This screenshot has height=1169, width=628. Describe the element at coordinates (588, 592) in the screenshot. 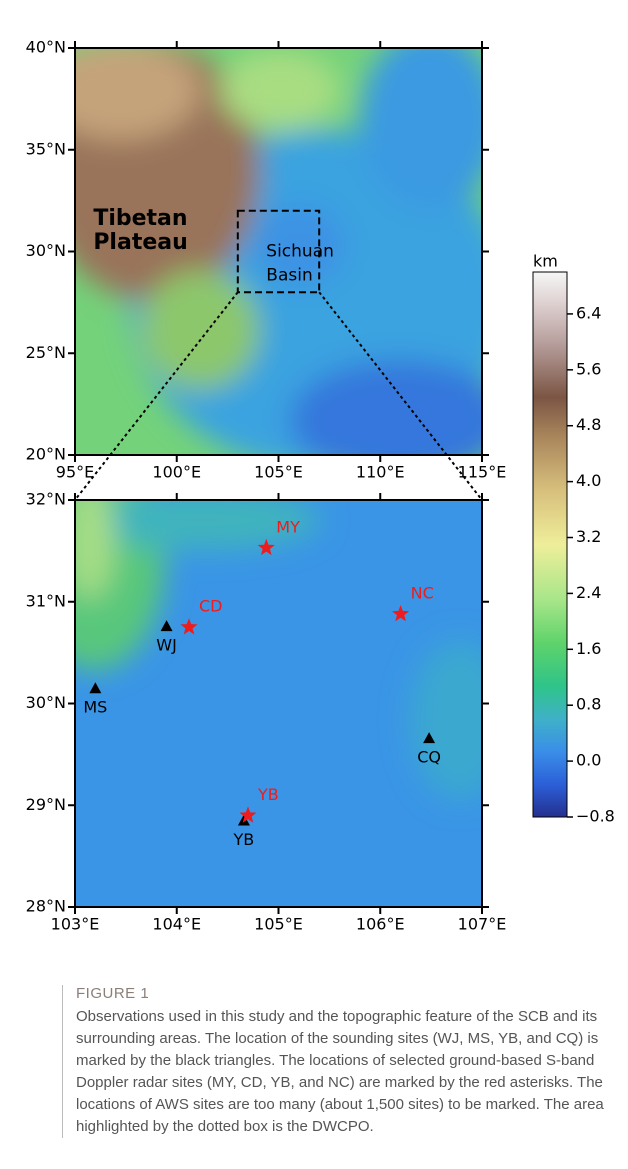

I see `colorbar-tick-label: 2.4` at that location.